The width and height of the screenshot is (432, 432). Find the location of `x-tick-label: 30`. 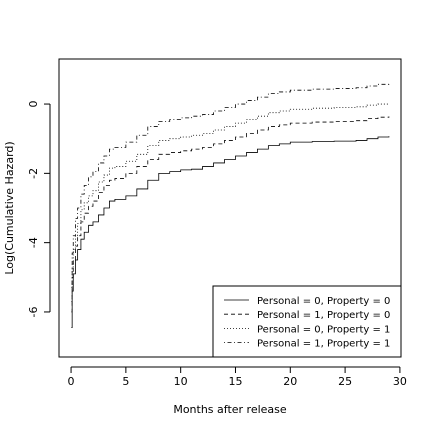

x-tick-label: 30 is located at coordinates (400, 381).